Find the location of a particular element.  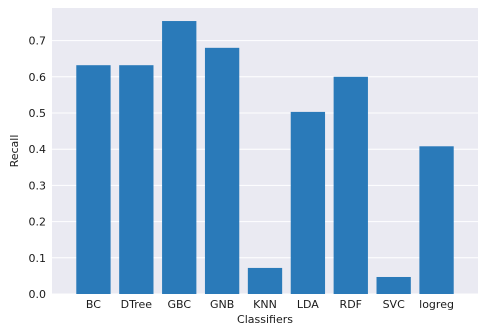

x-tick-label: SVC is located at coordinates (394, 304).